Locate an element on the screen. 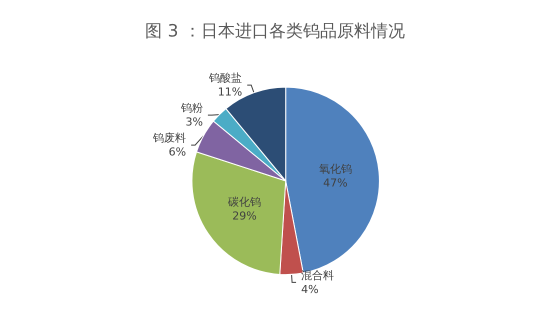  slice-label: 混合料 is located at coordinates (317, 275).